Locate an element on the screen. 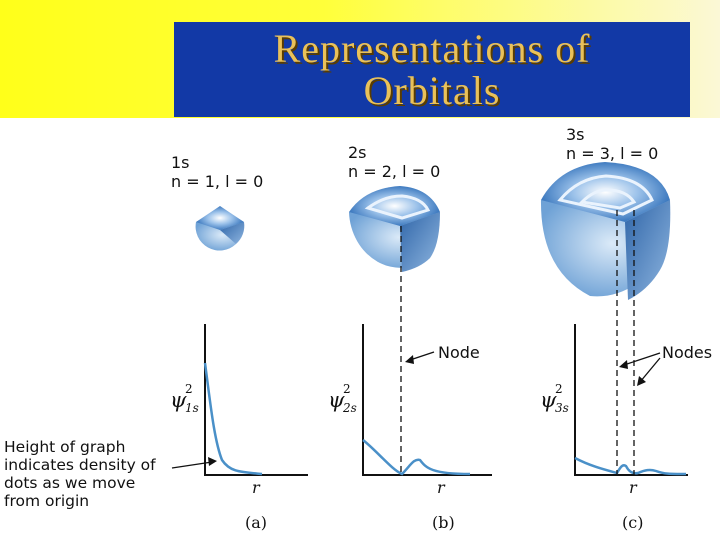 The width and height of the screenshot is (720, 540). curve-3s is located at coordinates (630, 466).